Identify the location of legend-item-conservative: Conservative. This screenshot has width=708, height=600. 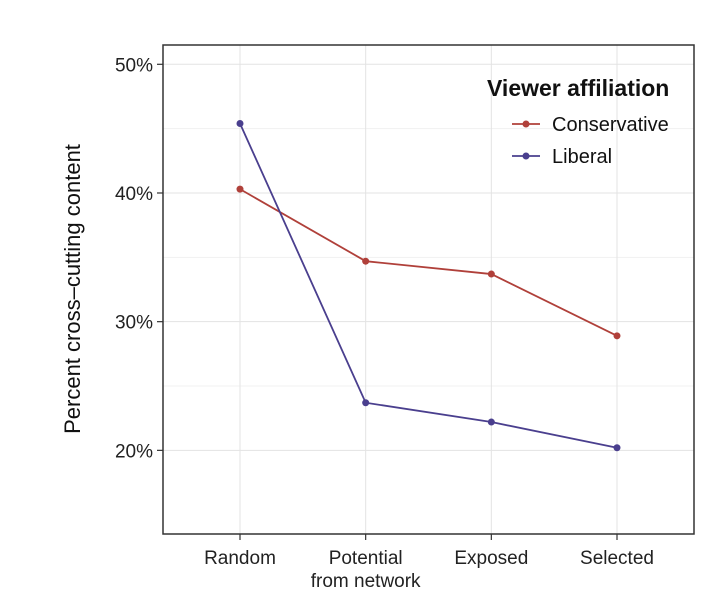
(590, 125).